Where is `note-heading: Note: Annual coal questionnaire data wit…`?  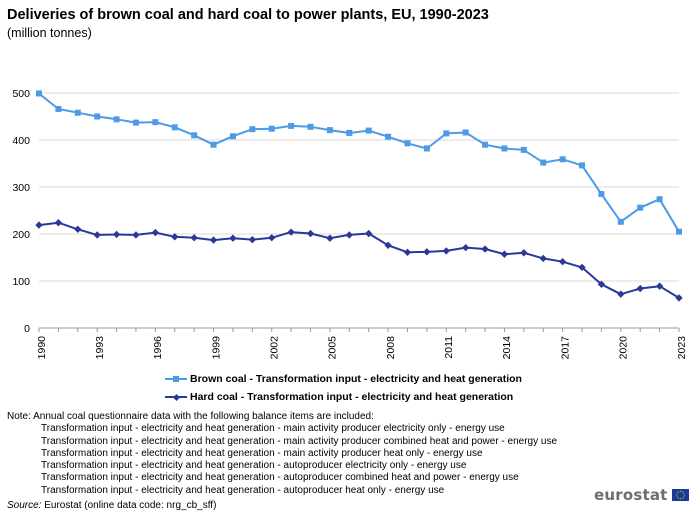 note-heading: Note: Annual coal questionnaire data wit… is located at coordinates (190, 416).